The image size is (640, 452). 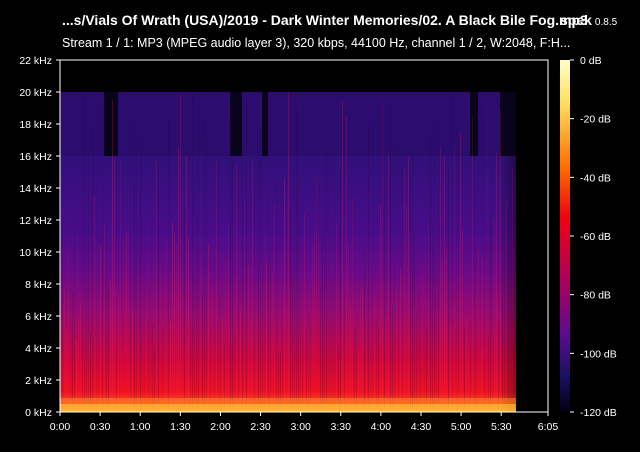 What do you see at coordinates (38, 285) in the screenshot?
I see `freq-tick-label: 8 kHz` at bounding box center [38, 285].